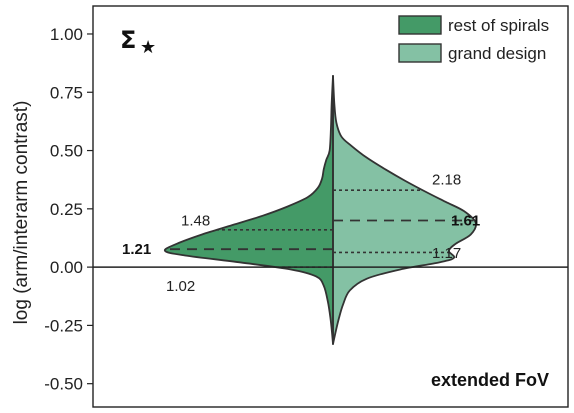  What do you see at coordinates (420, 25) in the screenshot?
I see `legend-swatch-rest-of-spirals` at bounding box center [420, 25].